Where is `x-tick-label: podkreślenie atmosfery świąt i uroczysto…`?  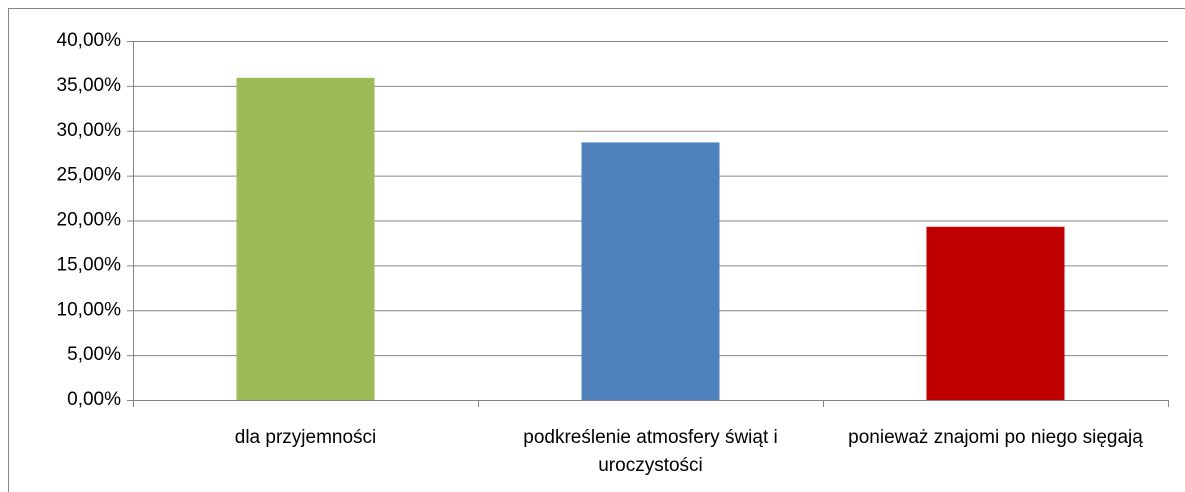 x-tick-label: podkreślenie atmosfery świąt i uroczysto… is located at coordinates (650, 451).